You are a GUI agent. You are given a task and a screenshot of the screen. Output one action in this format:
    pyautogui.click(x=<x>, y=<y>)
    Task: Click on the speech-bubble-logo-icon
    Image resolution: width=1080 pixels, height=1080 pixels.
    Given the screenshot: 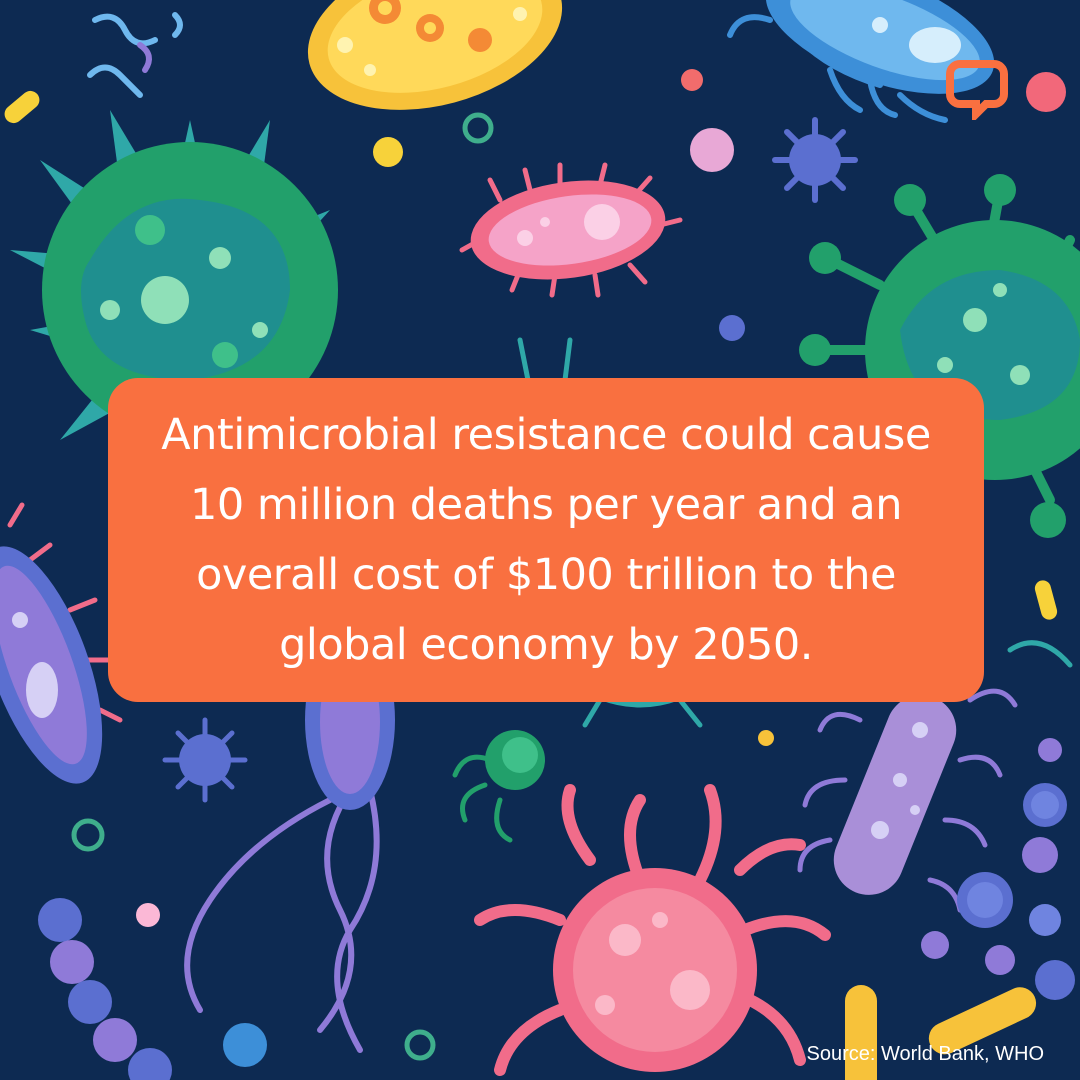 What is the action you would take?
    pyautogui.click(x=1006, y=90)
    